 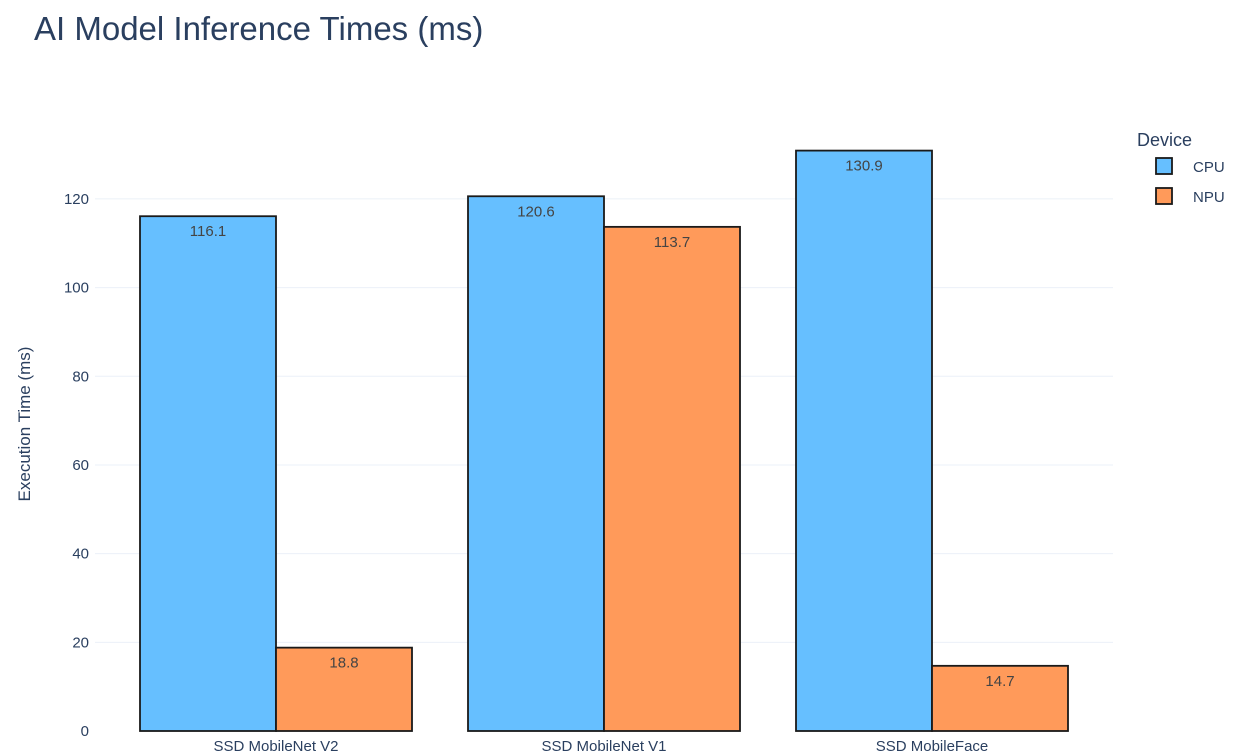 What do you see at coordinates (536, 211) in the screenshot?
I see `data-label: 120.6` at bounding box center [536, 211].